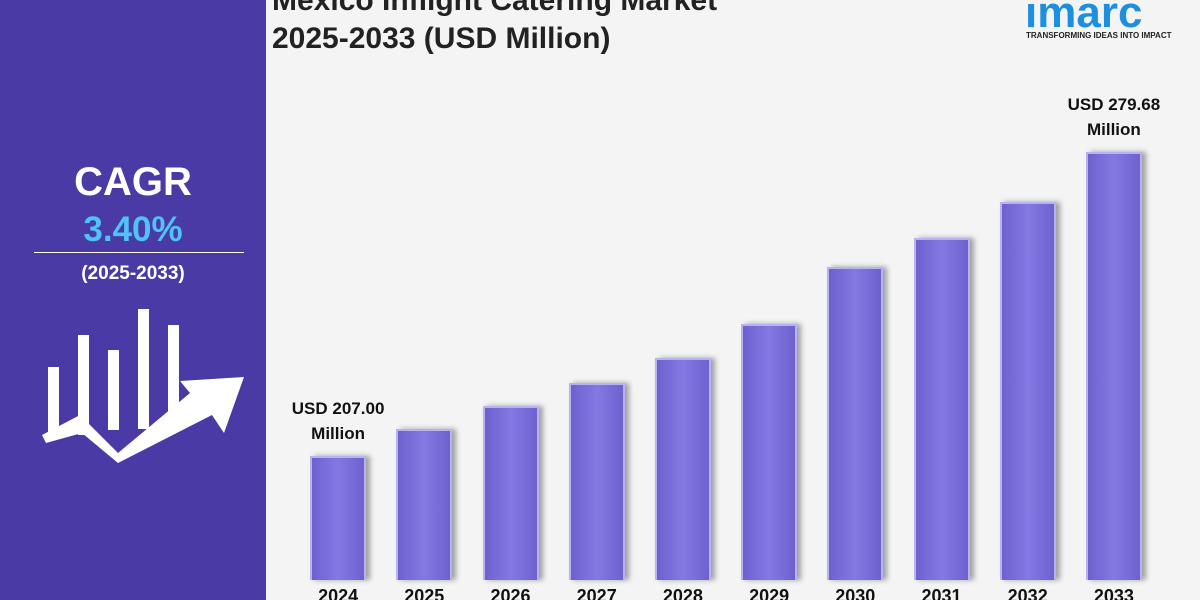 The height and width of the screenshot is (600, 1200). What do you see at coordinates (133, 273) in the screenshot?
I see `cagr-period: (2025-2033)` at bounding box center [133, 273].